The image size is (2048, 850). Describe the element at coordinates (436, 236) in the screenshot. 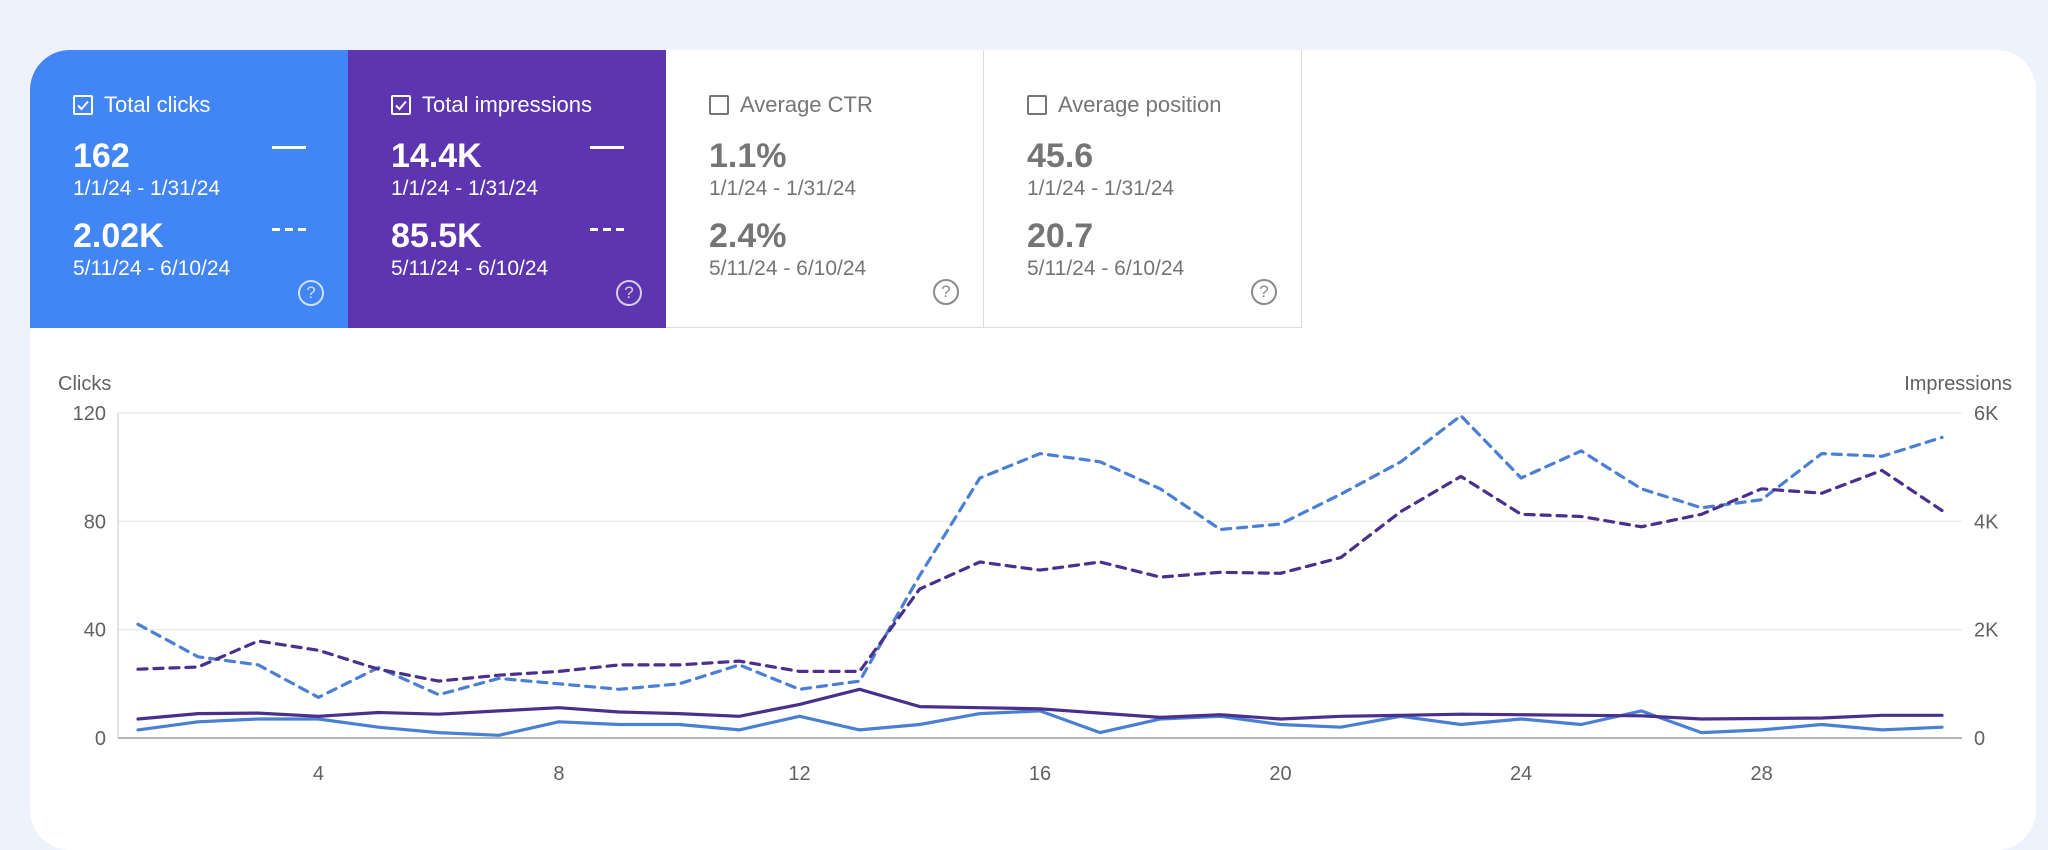

I see `metric-value-period-2: 85.5K` at that location.